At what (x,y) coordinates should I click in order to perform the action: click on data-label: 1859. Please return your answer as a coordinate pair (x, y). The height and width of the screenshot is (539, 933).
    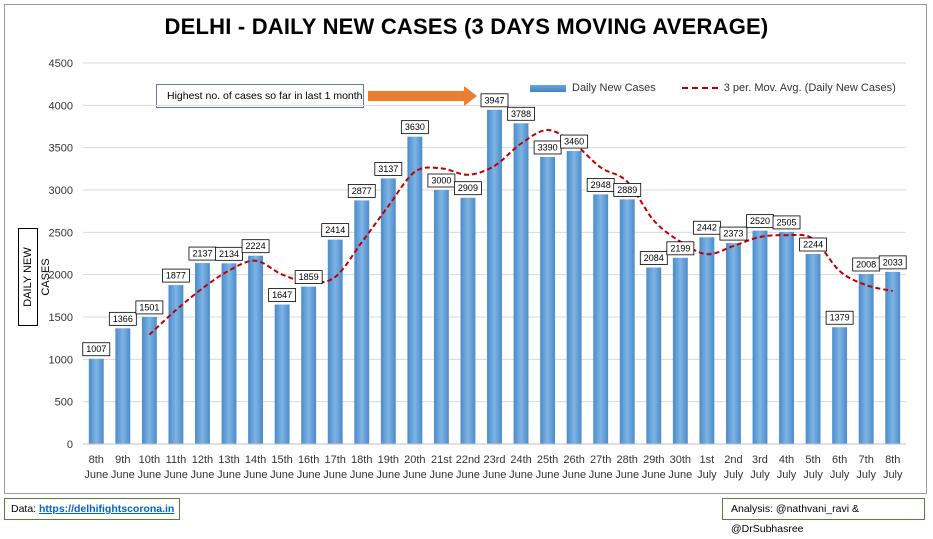
    Looking at the image, I should click on (309, 277).